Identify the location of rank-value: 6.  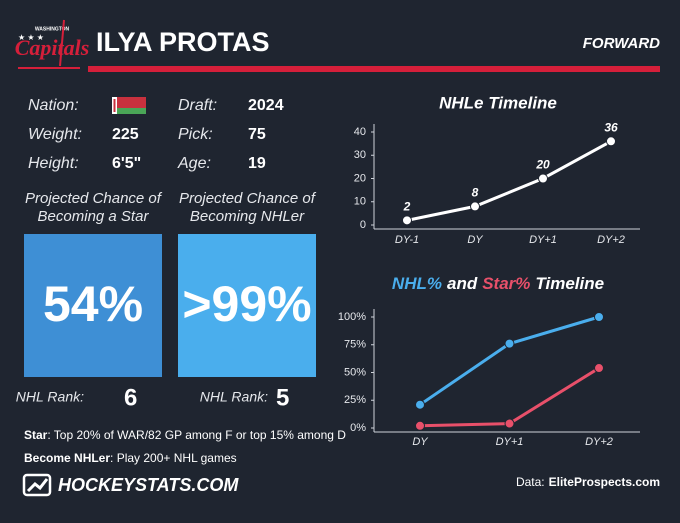
(130, 397).